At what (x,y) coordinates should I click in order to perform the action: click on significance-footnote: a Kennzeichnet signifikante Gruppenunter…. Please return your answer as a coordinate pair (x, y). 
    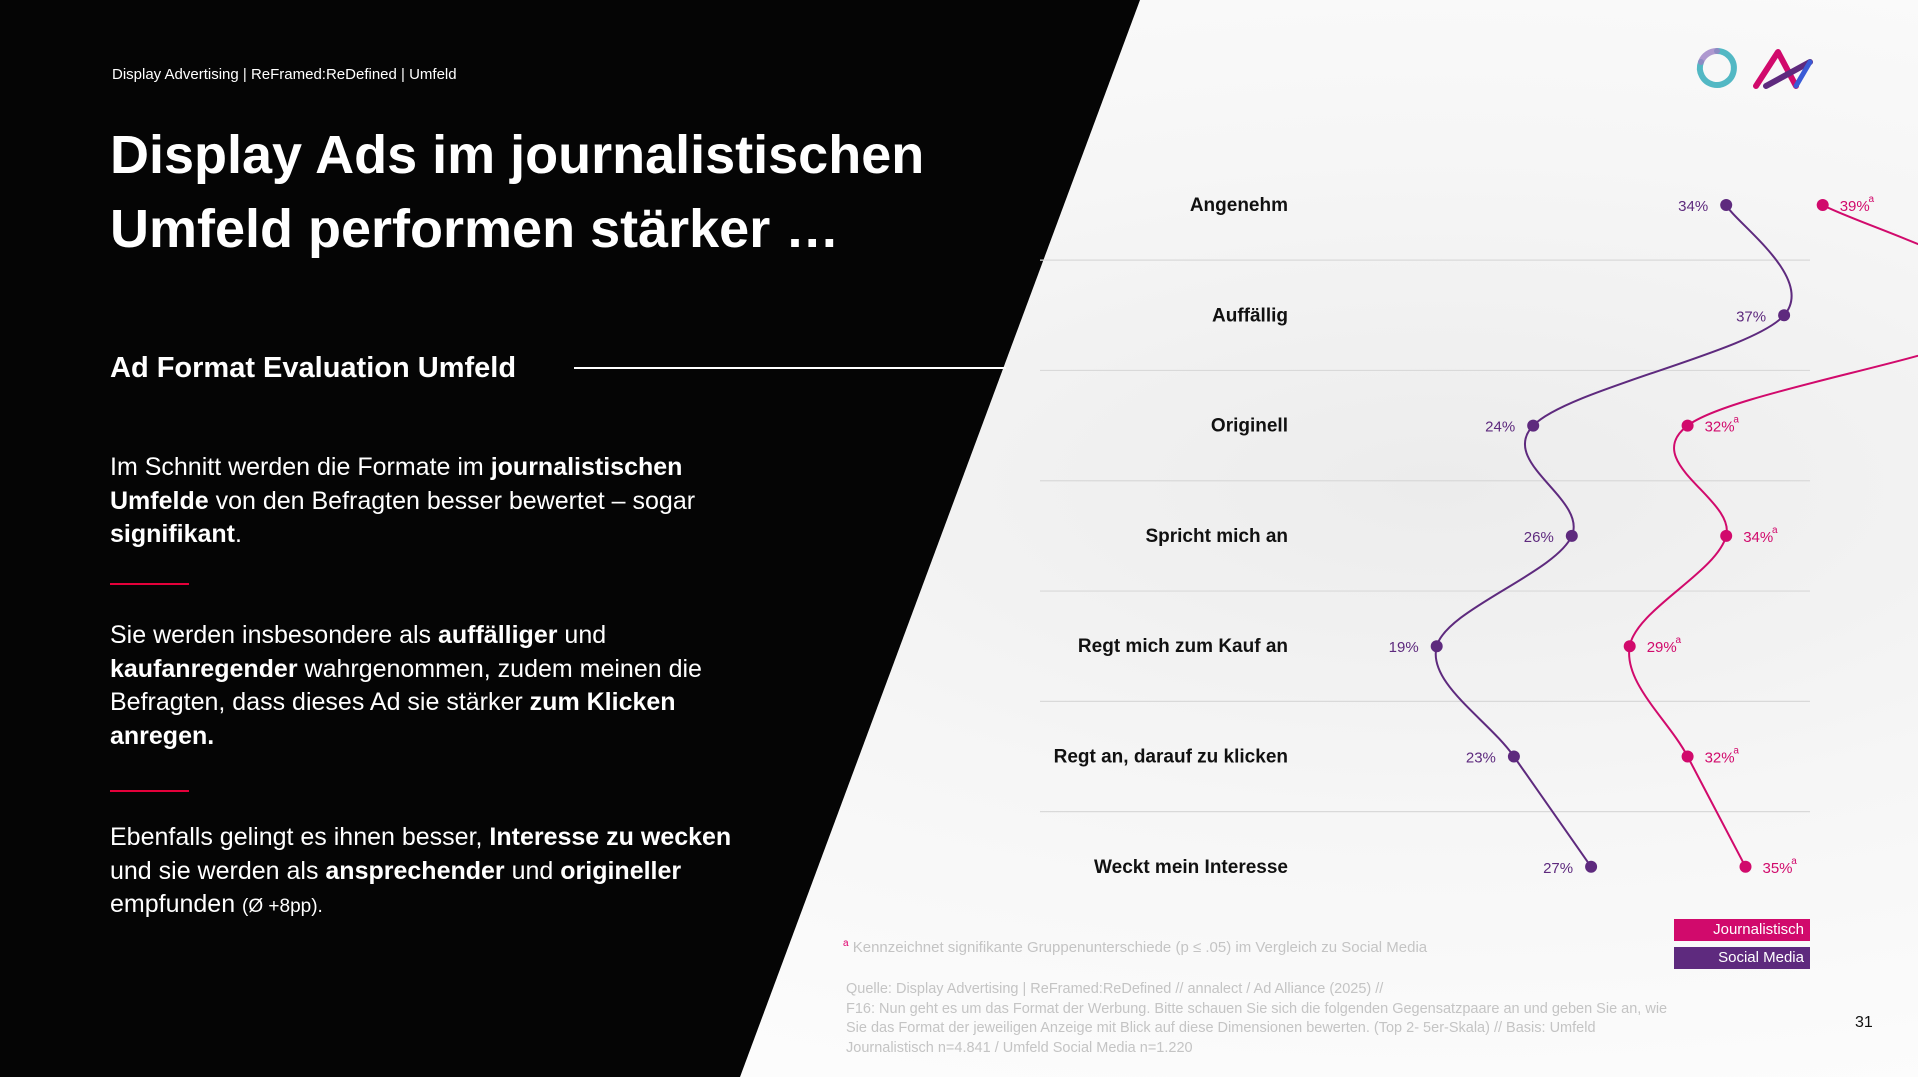
    Looking at the image, I should click on (1135, 947).